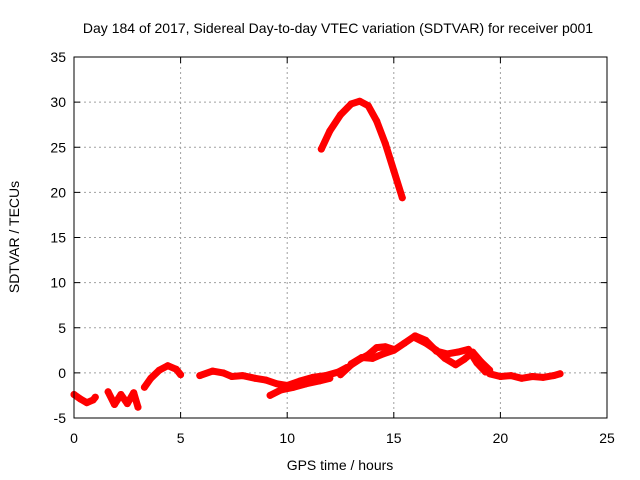  What do you see at coordinates (62, 328) in the screenshot?
I see `y-tick-label: 5` at bounding box center [62, 328].